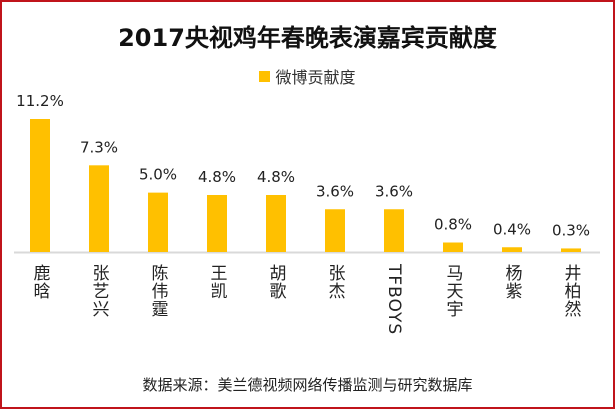 The height and width of the screenshot is (409, 615). What do you see at coordinates (99, 147) in the screenshot?
I see `data-label: 7.3%` at bounding box center [99, 147].